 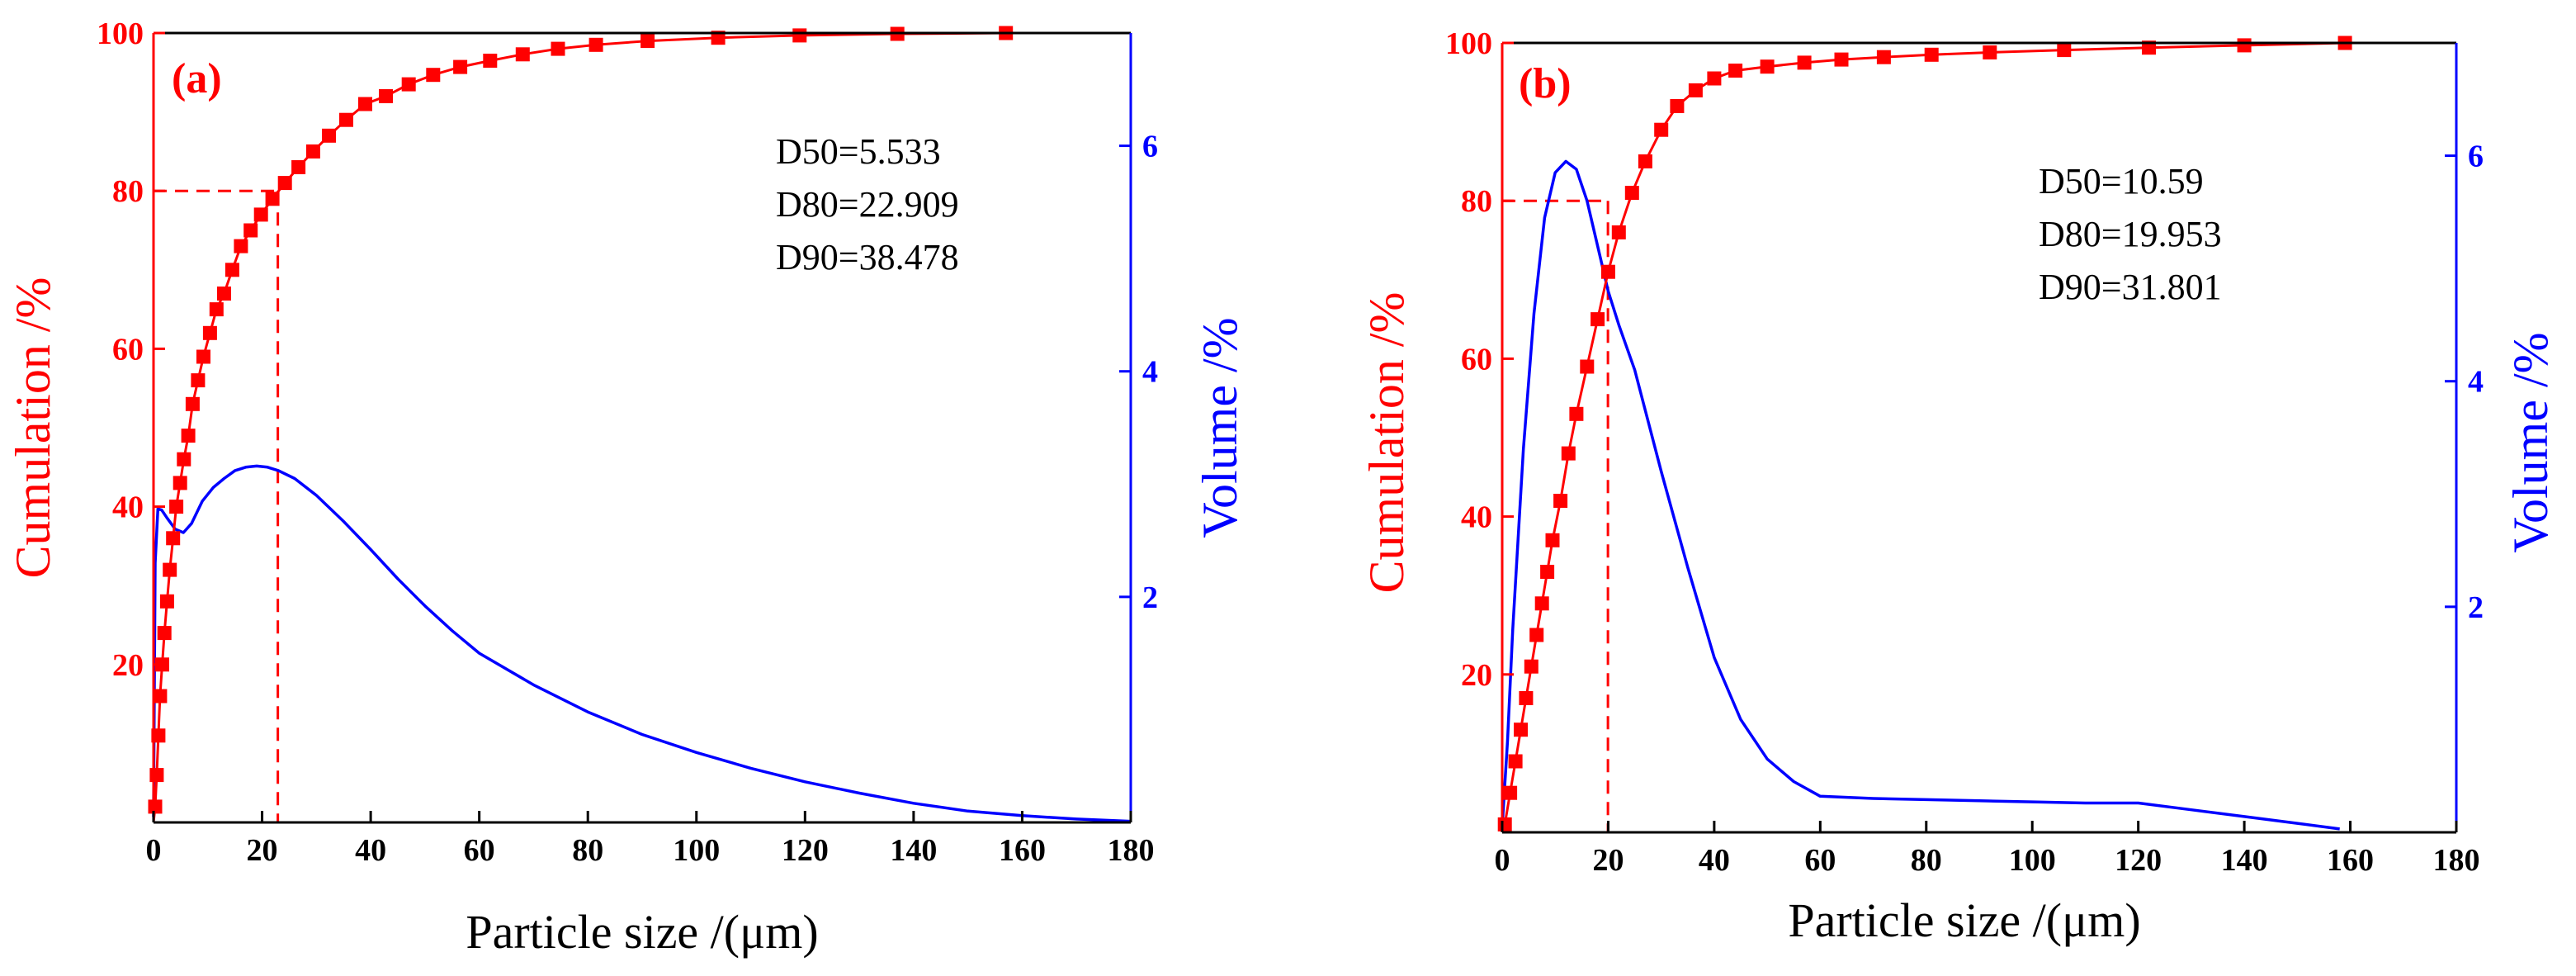 I want to click on x-tick-label: 0, so click(x=1502, y=860).